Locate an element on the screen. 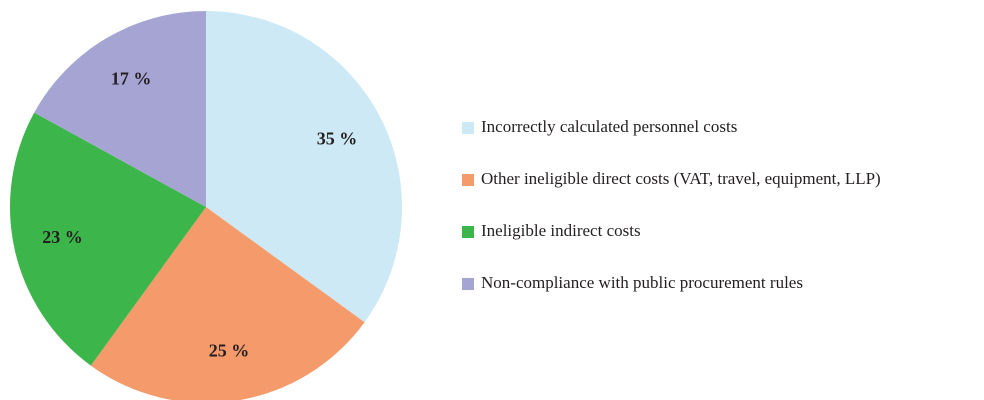  legend-label: Ineligible indirect costs is located at coordinates (561, 230).